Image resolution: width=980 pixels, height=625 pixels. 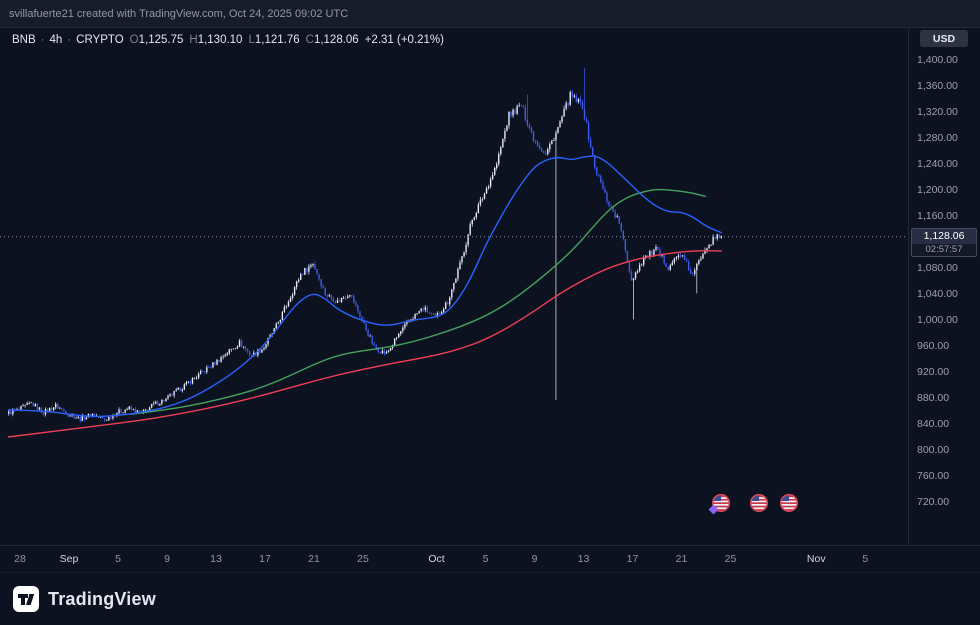 I want to click on exchange-label: CRYPTO, so click(x=100, y=40).